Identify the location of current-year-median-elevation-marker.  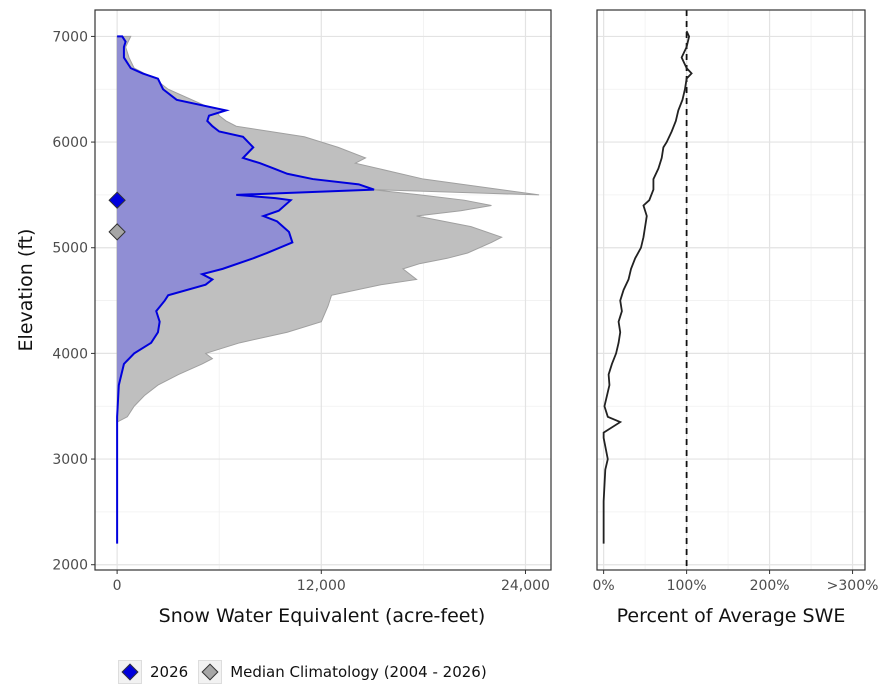
(117, 200).